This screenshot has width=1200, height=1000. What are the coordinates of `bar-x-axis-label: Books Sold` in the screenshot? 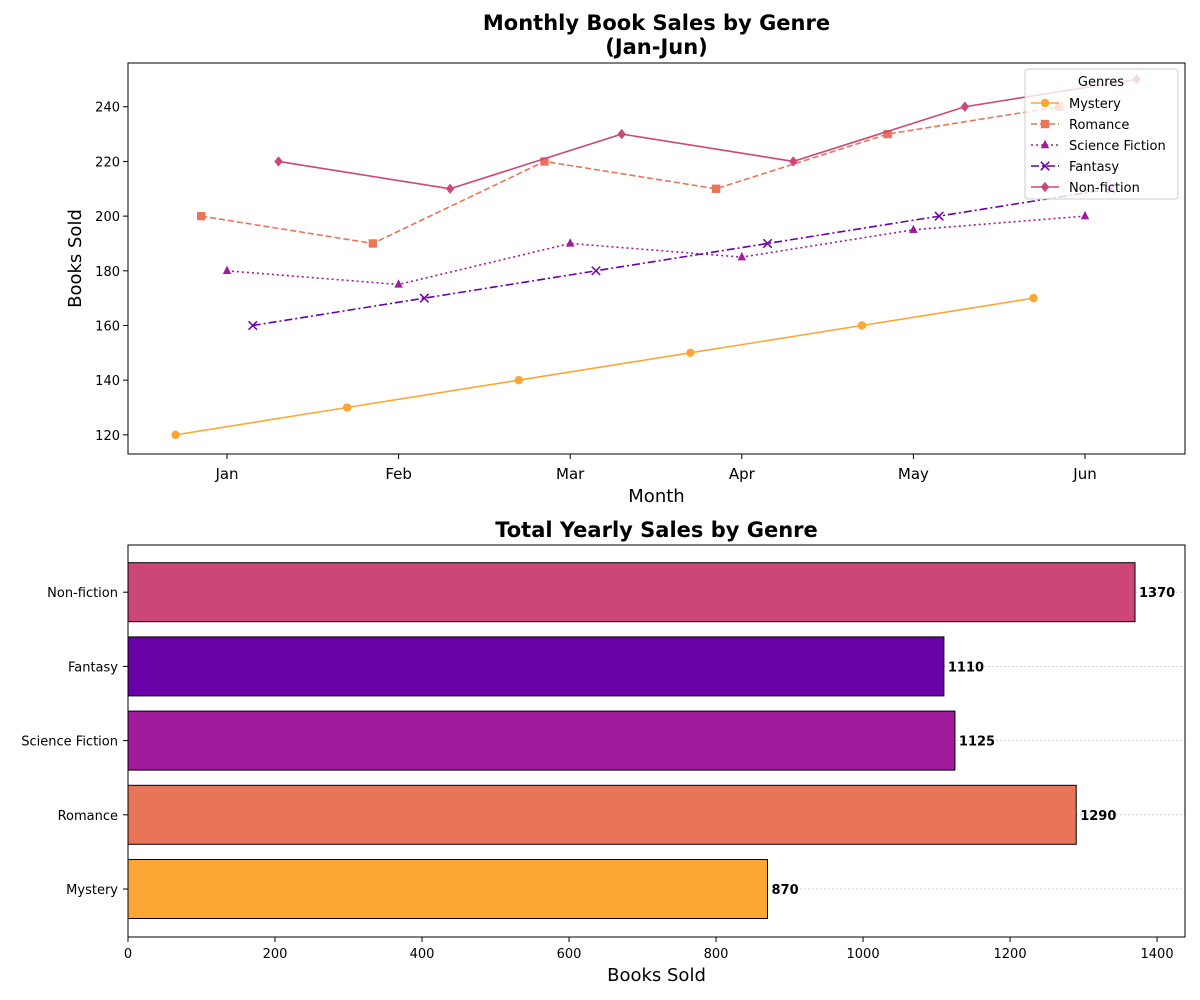 It's located at (656, 975).